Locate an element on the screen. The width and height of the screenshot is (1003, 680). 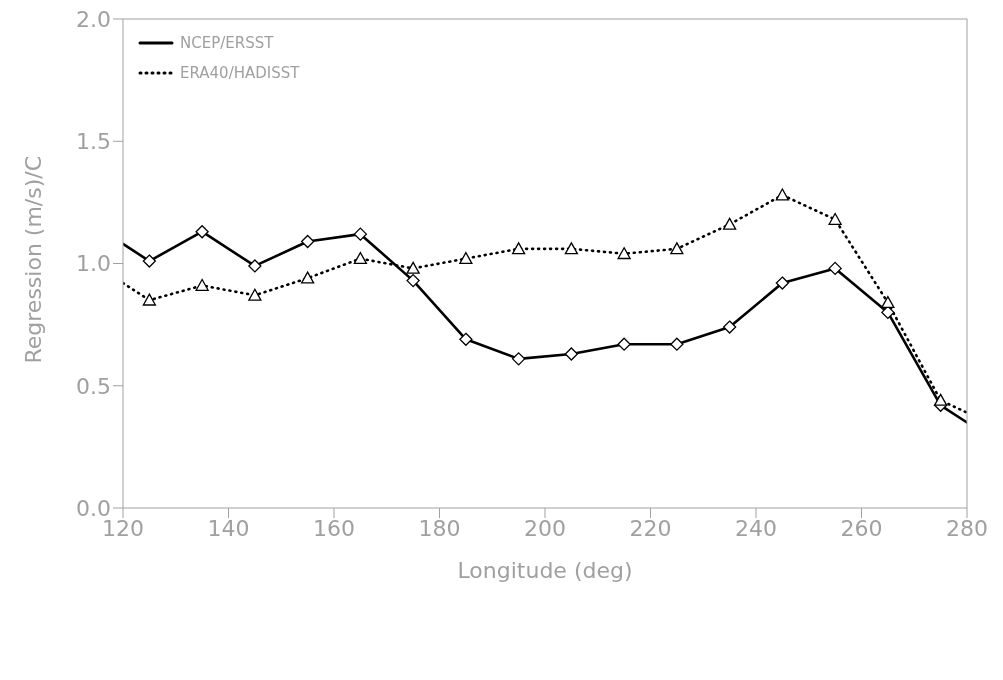
x-tick-label: 140 is located at coordinates (228, 528).